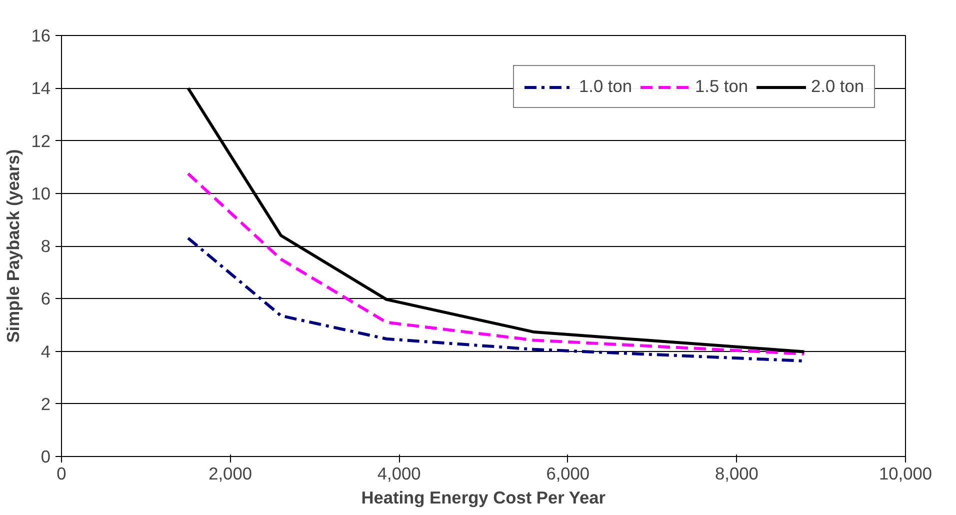  What do you see at coordinates (41, 88) in the screenshot?
I see `y-tick-label: 14` at bounding box center [41, 88].